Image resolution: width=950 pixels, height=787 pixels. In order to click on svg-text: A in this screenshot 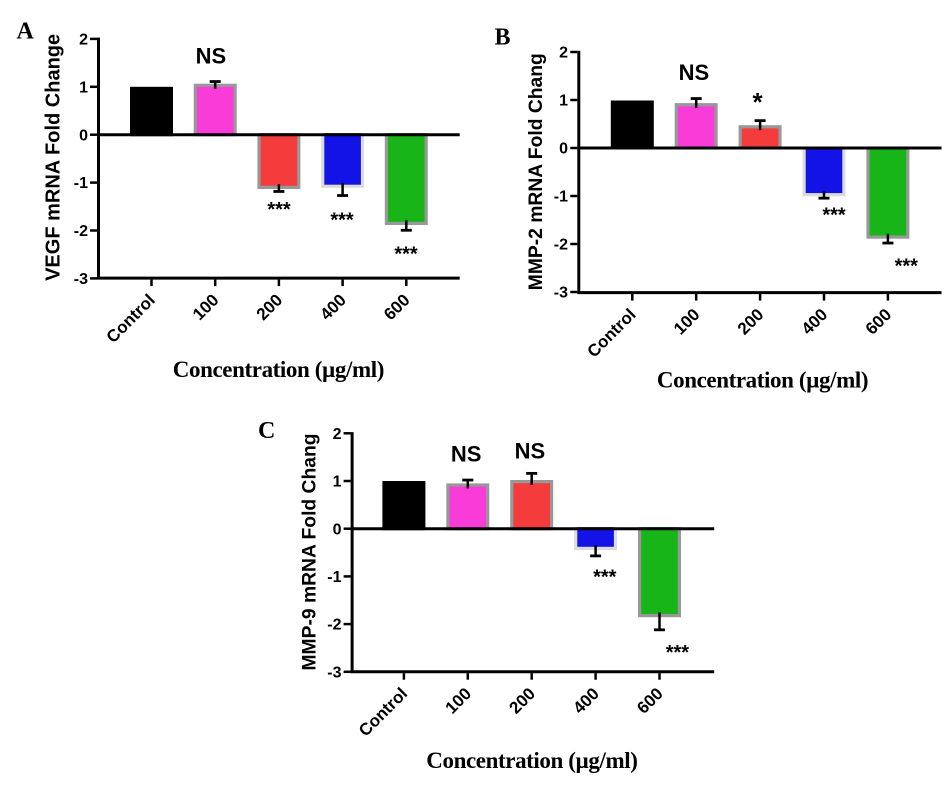, I will do `click(26, 31)`.